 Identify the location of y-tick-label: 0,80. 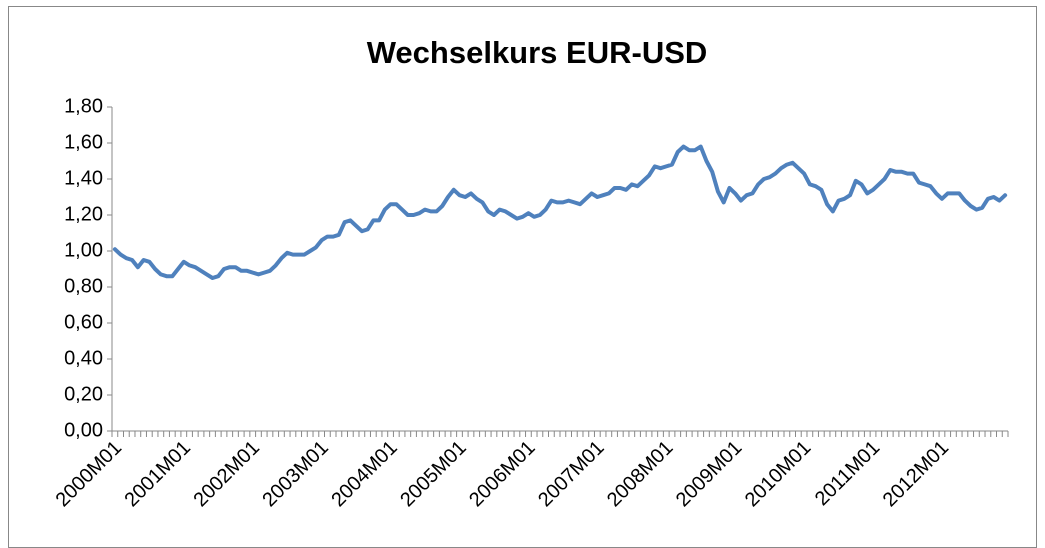
(83, 286).